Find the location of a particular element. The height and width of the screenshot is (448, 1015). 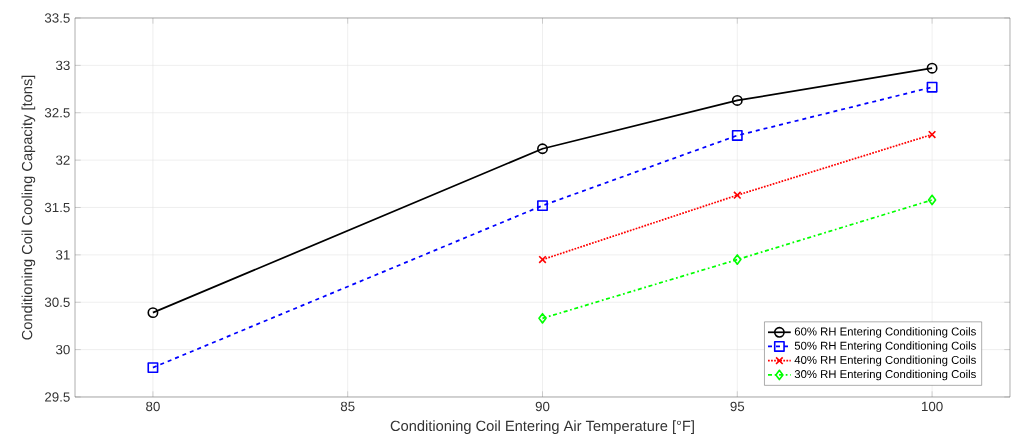

legend-label: 30% RH Entering Conditioning Coils is located at coordinates (885, 375).